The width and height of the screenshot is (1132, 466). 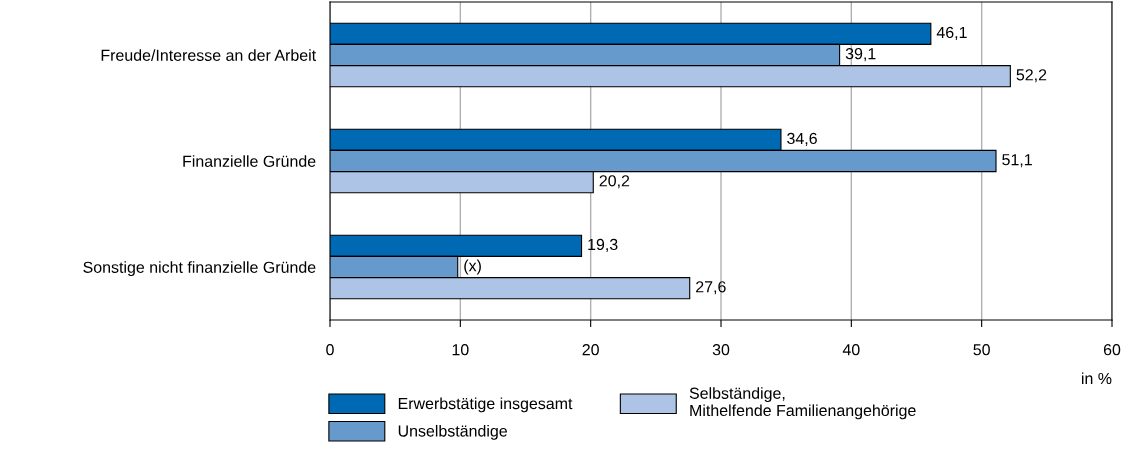 What do you see at coordinates (802, 139) in the screenshot?
I see `data-label: 34,6` at bounding box center [802, 139].